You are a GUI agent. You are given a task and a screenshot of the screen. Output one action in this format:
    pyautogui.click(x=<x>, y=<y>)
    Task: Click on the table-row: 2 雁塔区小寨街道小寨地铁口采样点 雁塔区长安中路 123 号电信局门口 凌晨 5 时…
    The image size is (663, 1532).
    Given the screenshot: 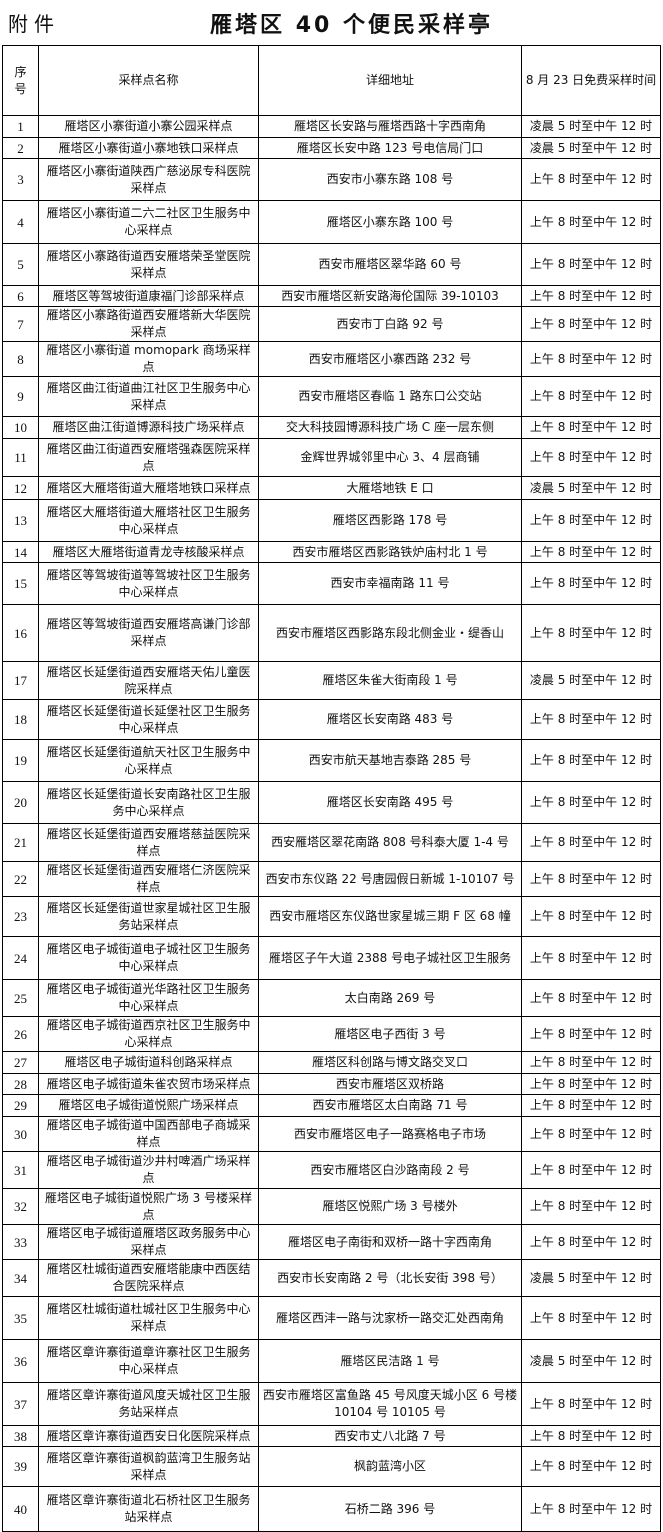 What is the action you would take?
    pyautogui.click(x=331, y=148)
    